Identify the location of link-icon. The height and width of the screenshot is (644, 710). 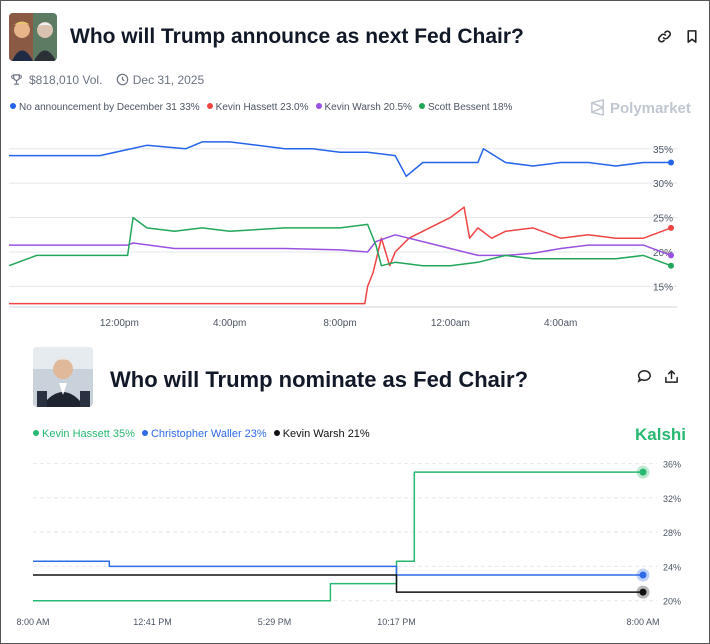
(666, 38).